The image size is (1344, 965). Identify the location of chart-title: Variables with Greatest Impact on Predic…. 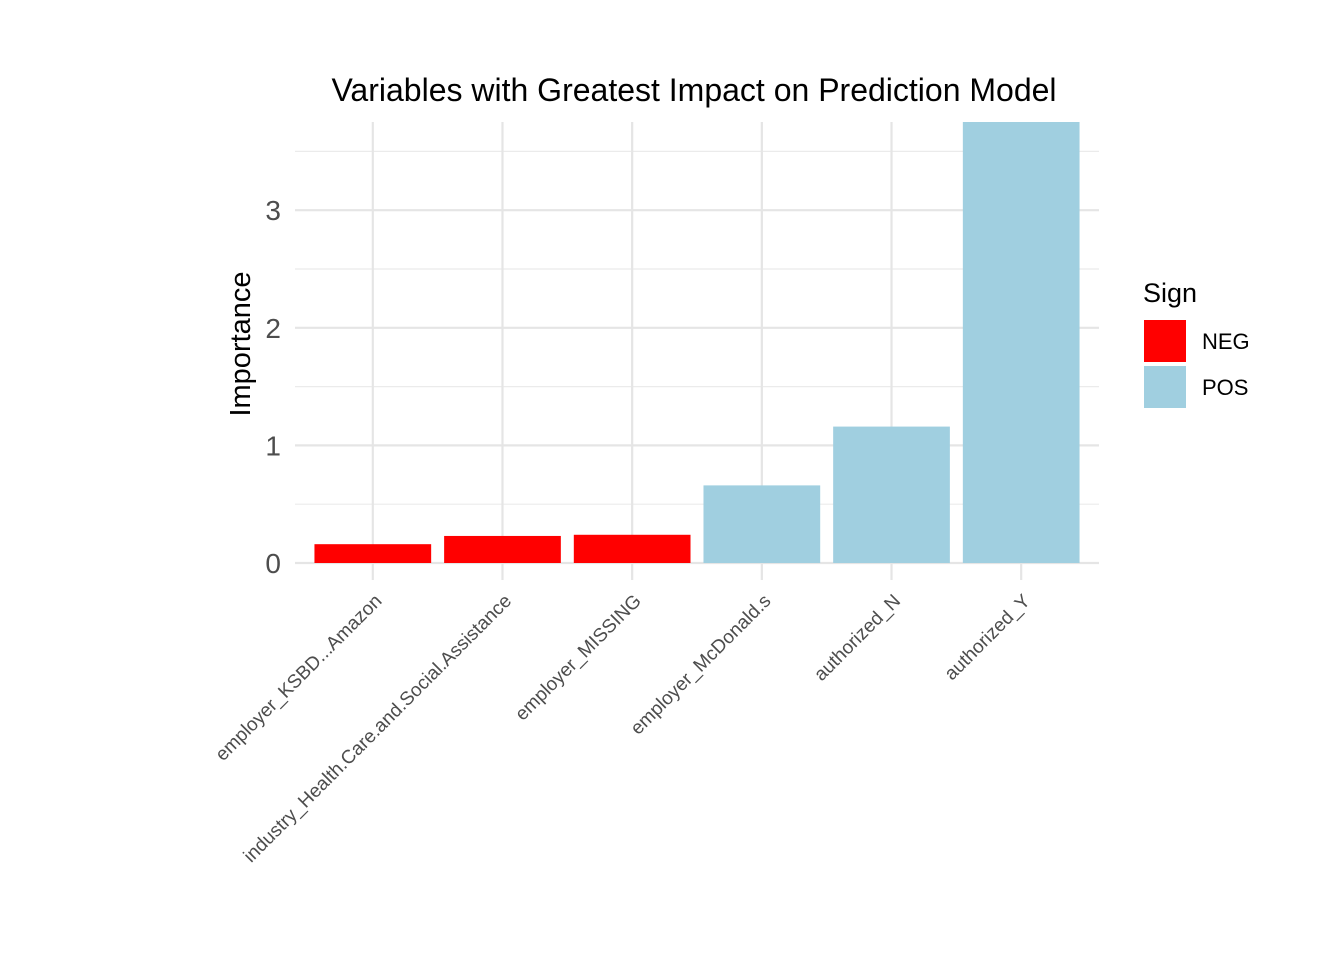
(693, 90).